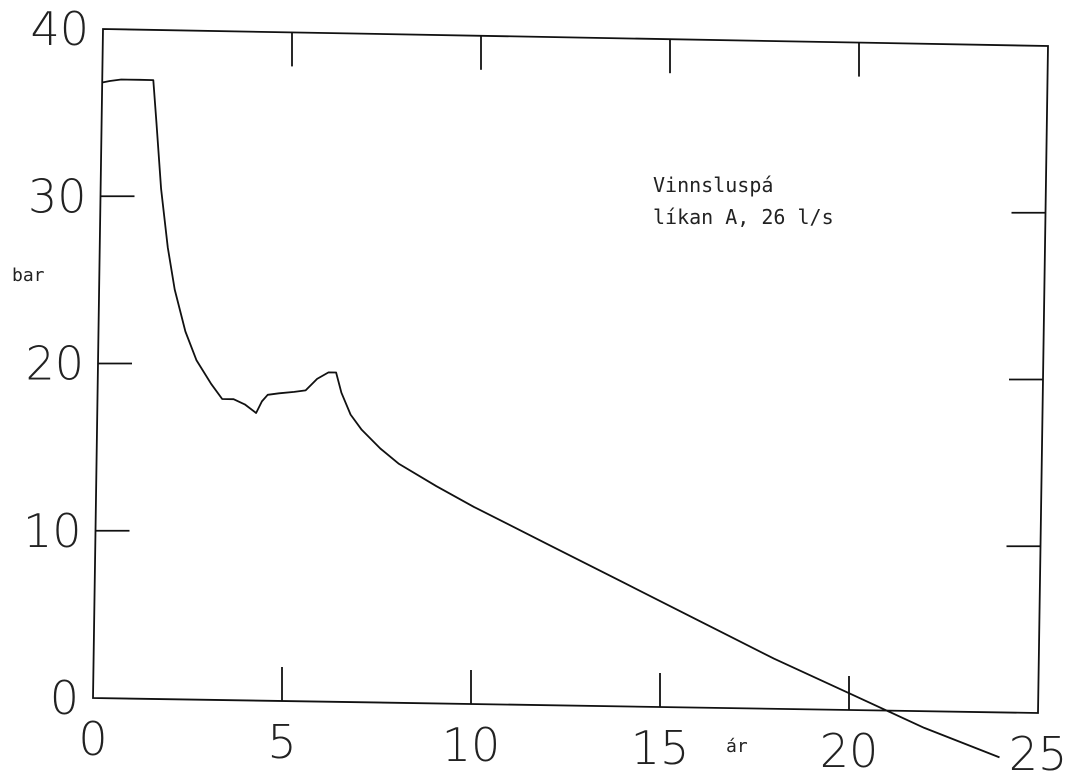 This screenshot has width=1068, height=773. What do you see at coordinates (92, 739) in the screenshot?
I see `x-tick-label: 0` at bounding box center [92, 739].